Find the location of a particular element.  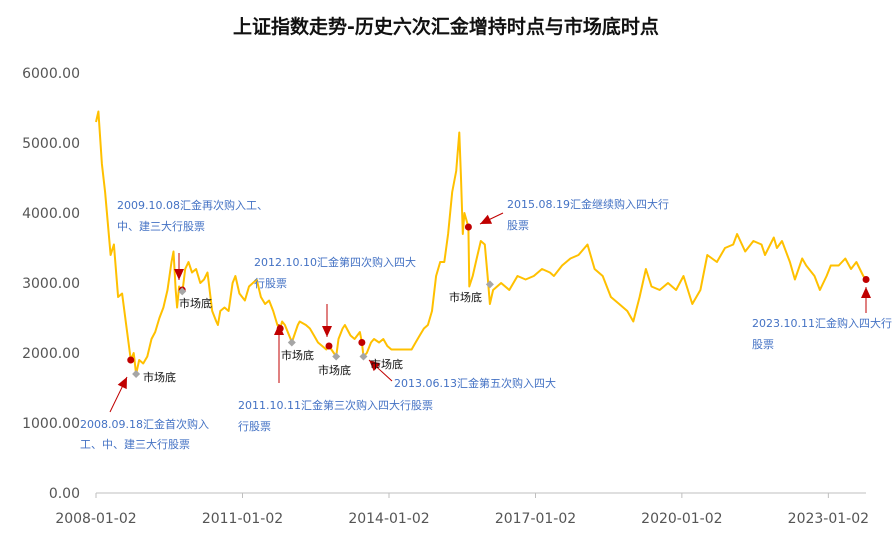

annotation-text: 2023.10.11汇金购入四大行 is located at coordinates (822, 323).